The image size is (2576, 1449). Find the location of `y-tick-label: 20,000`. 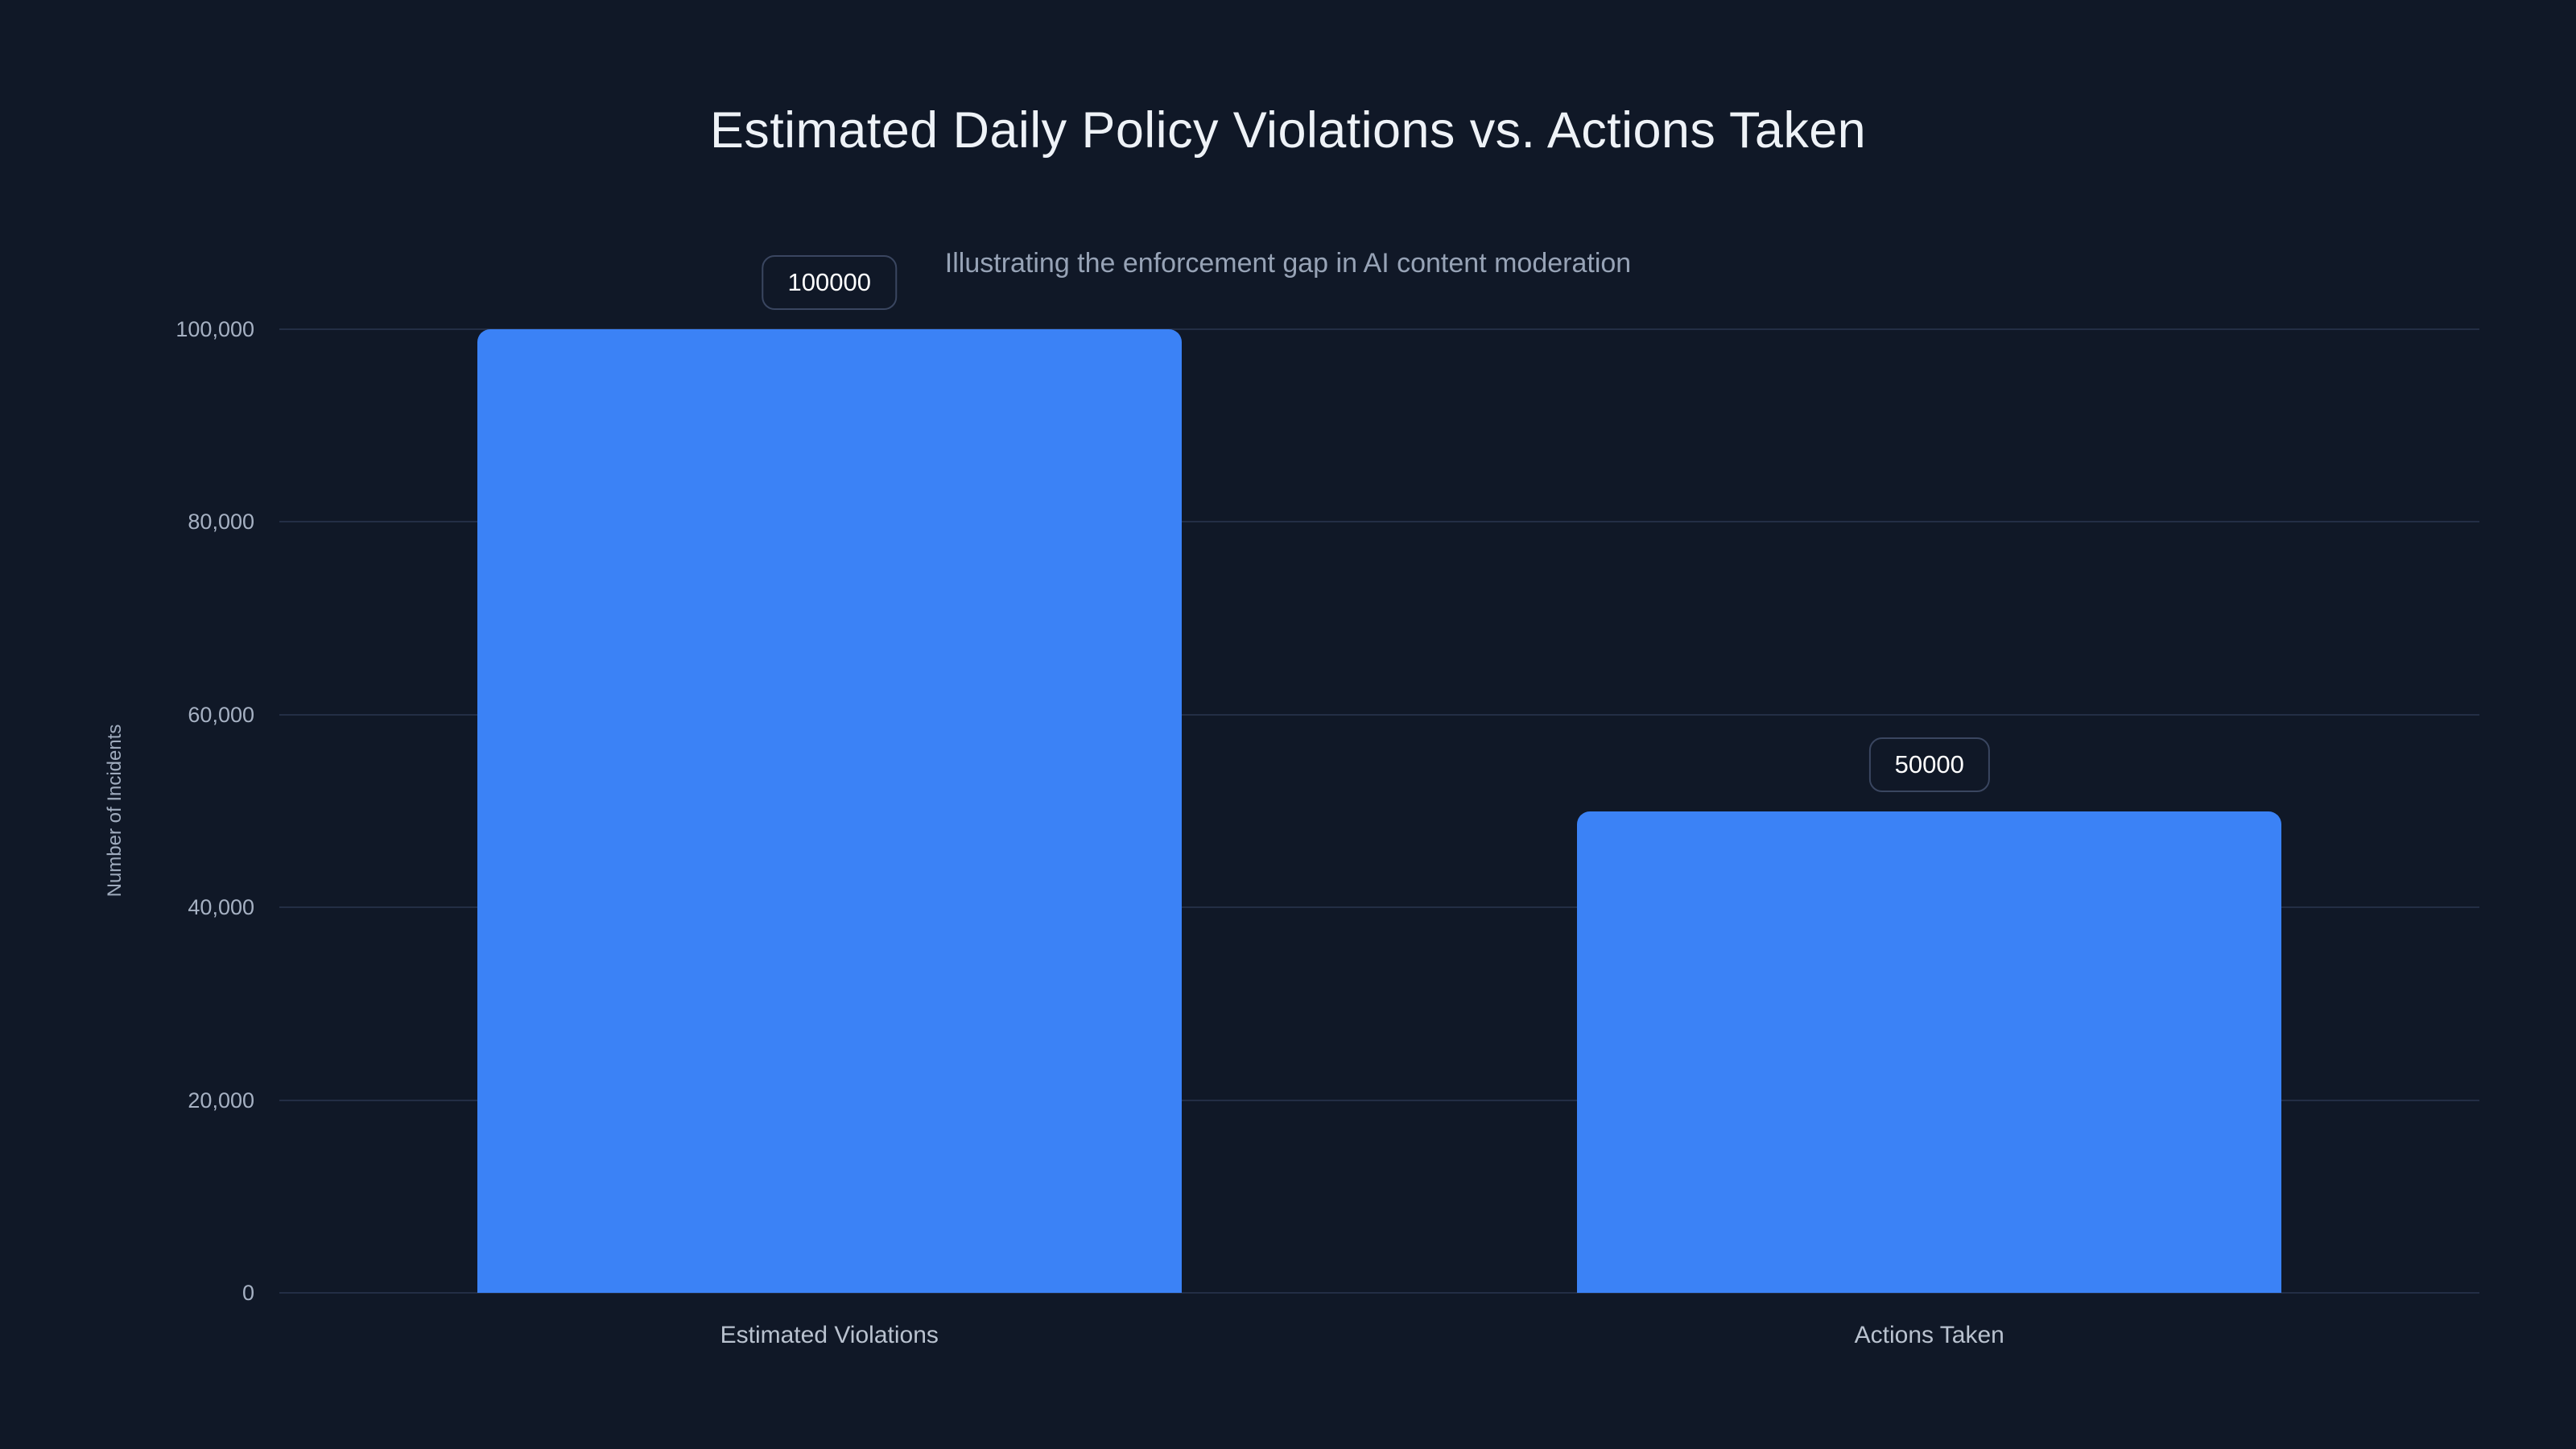

y-tick-label: 20,000 is located at coordinates (221, 1100).